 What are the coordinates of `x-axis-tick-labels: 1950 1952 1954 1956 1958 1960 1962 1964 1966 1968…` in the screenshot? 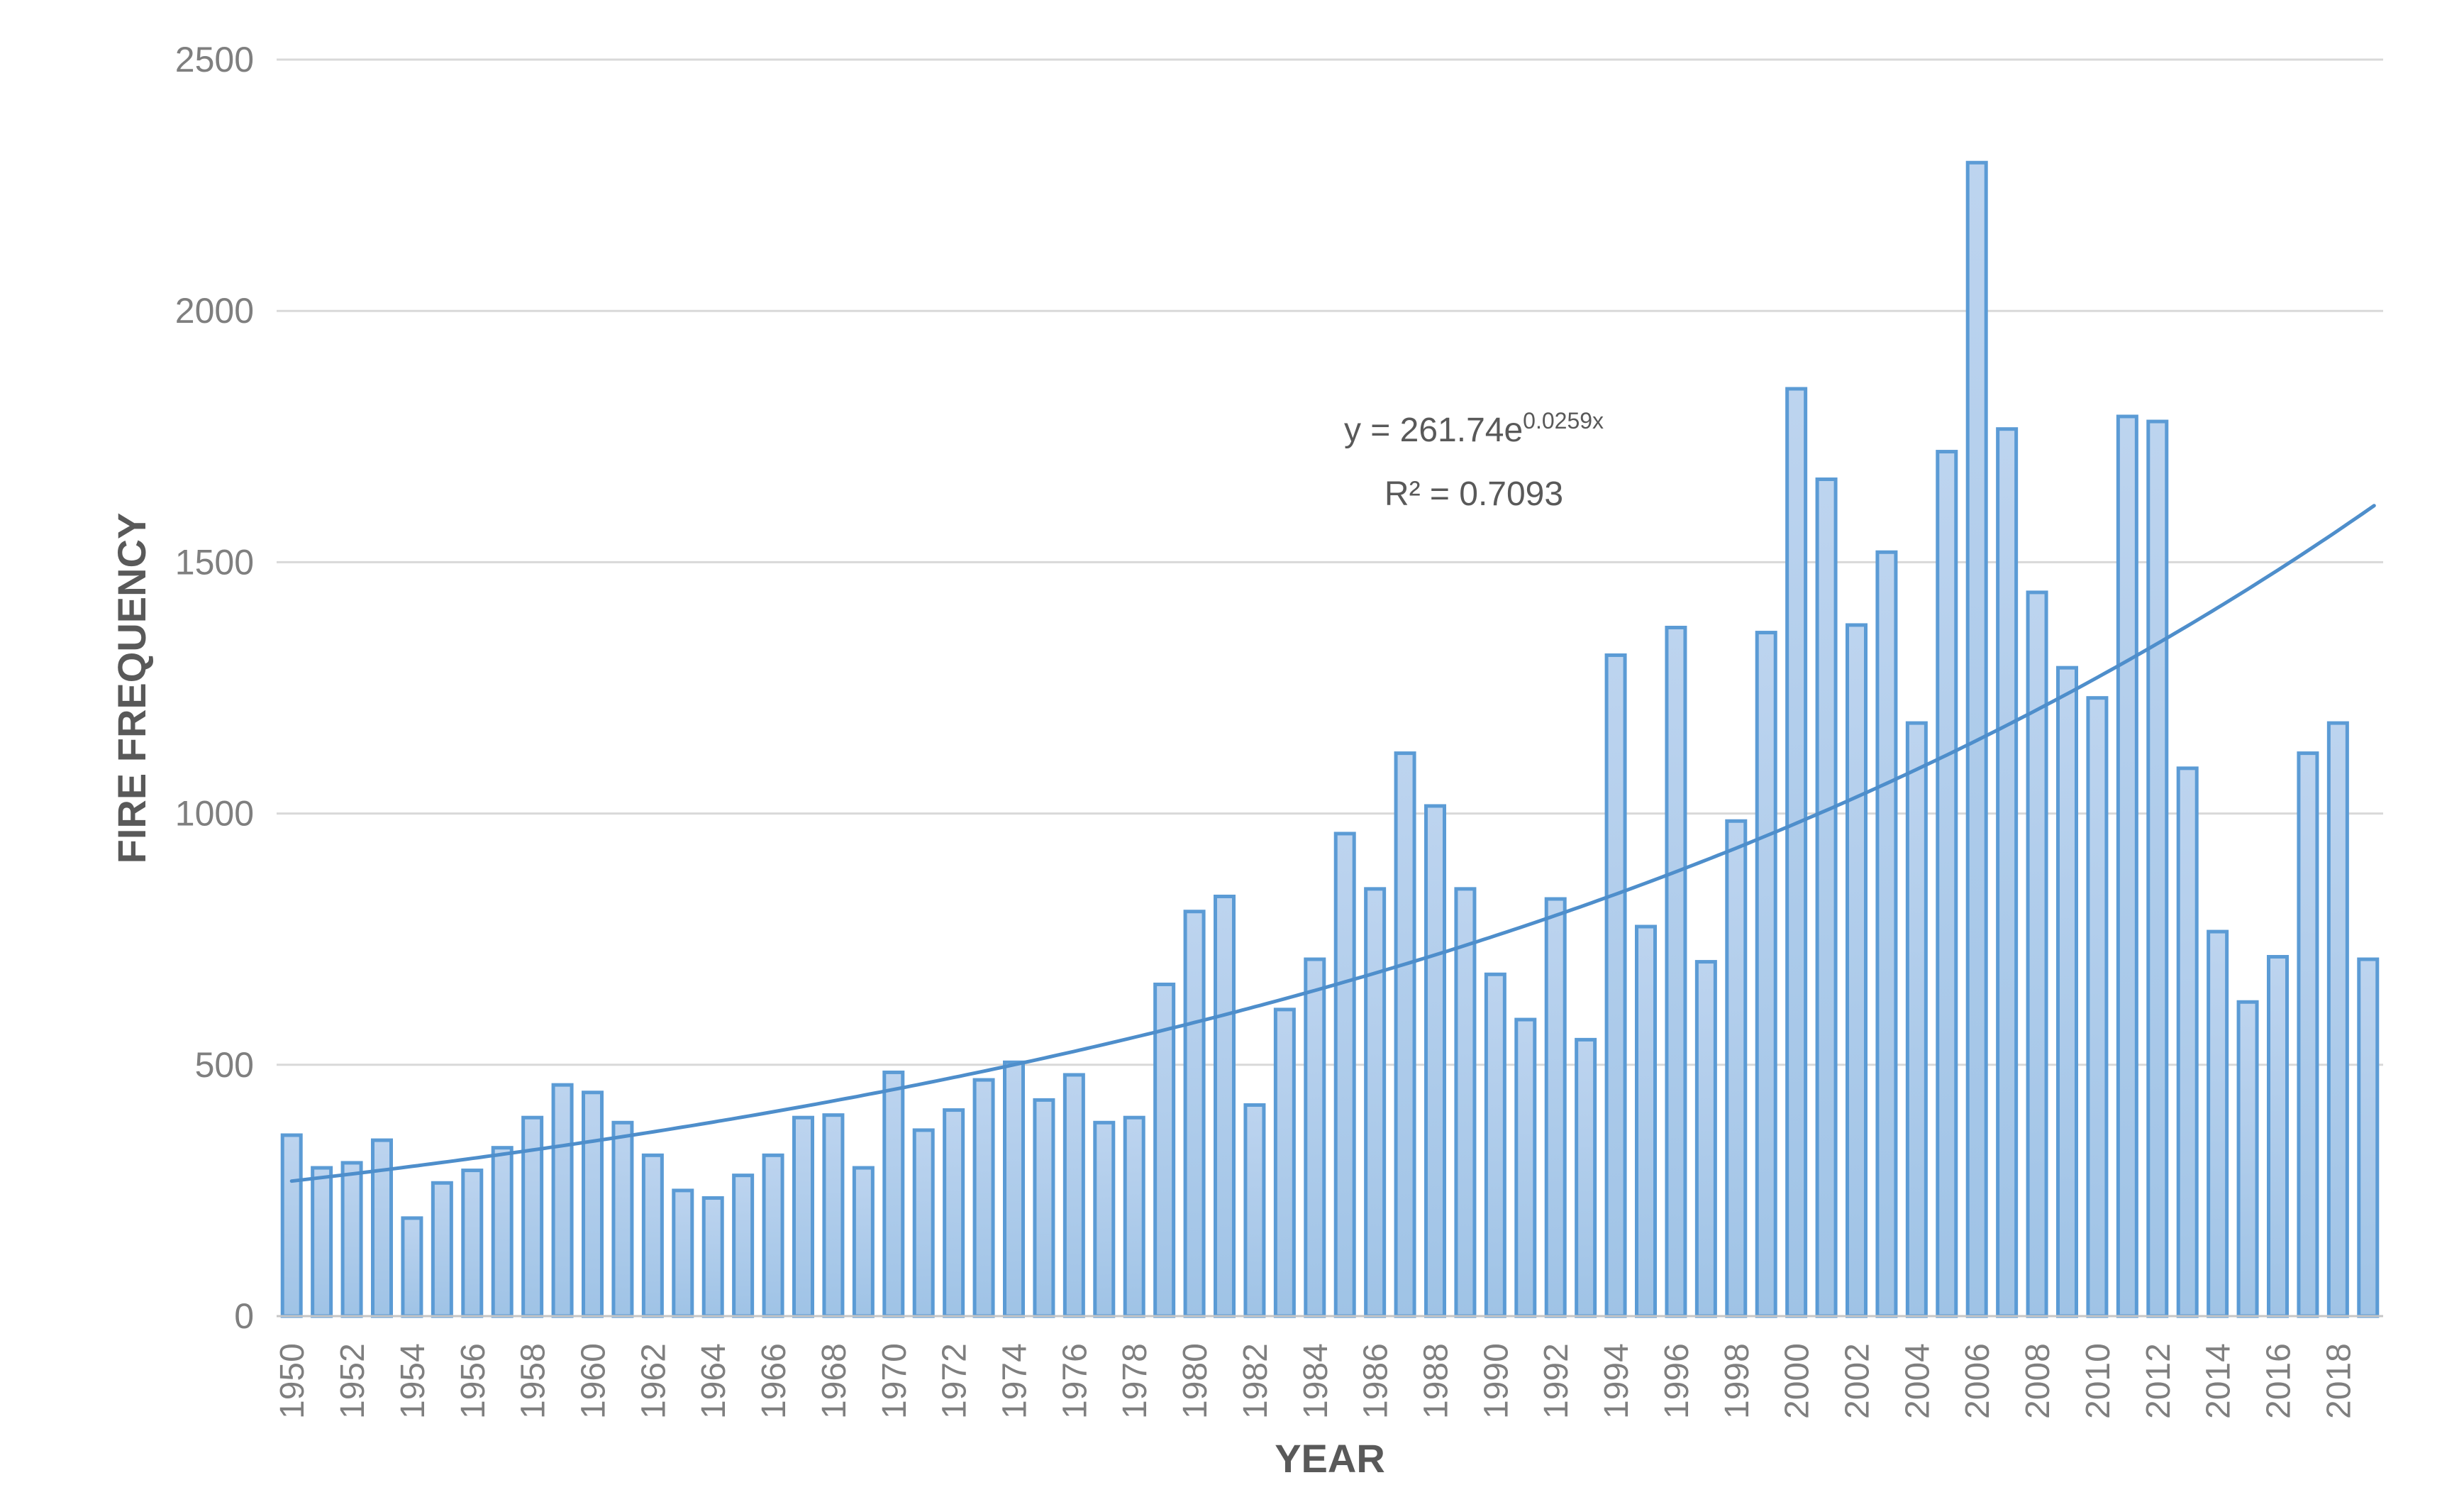 It's located at (1316, 1381).